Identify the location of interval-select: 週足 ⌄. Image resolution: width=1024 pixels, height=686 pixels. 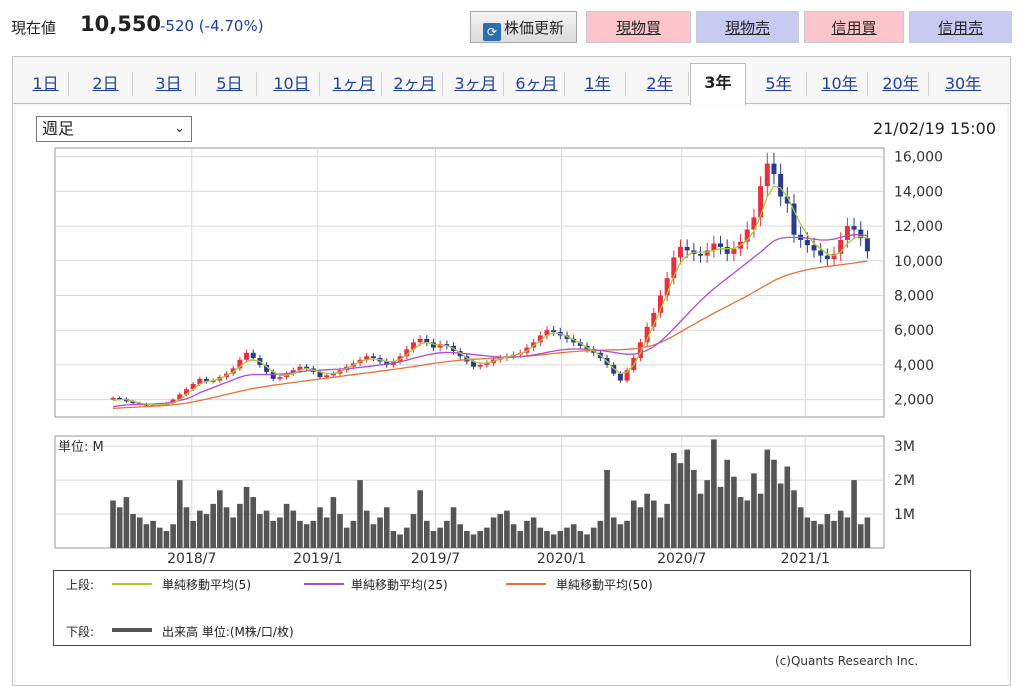
(114, 129).